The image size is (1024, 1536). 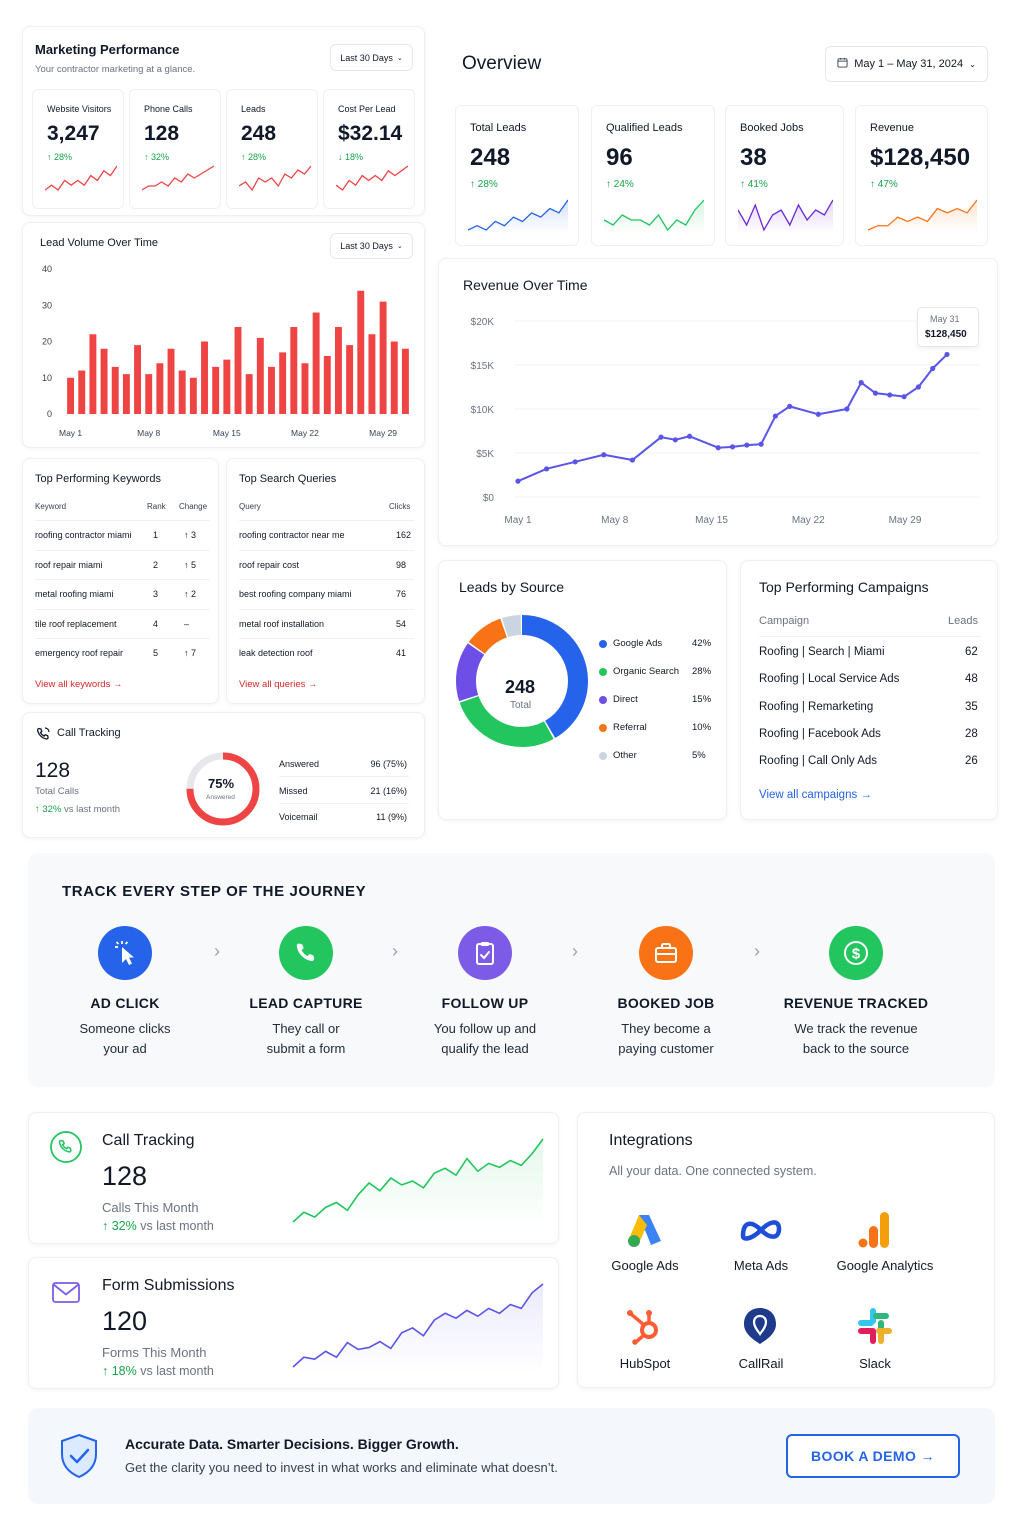 I want to click on campaign-leads: 35, so click(x=971, y=706).